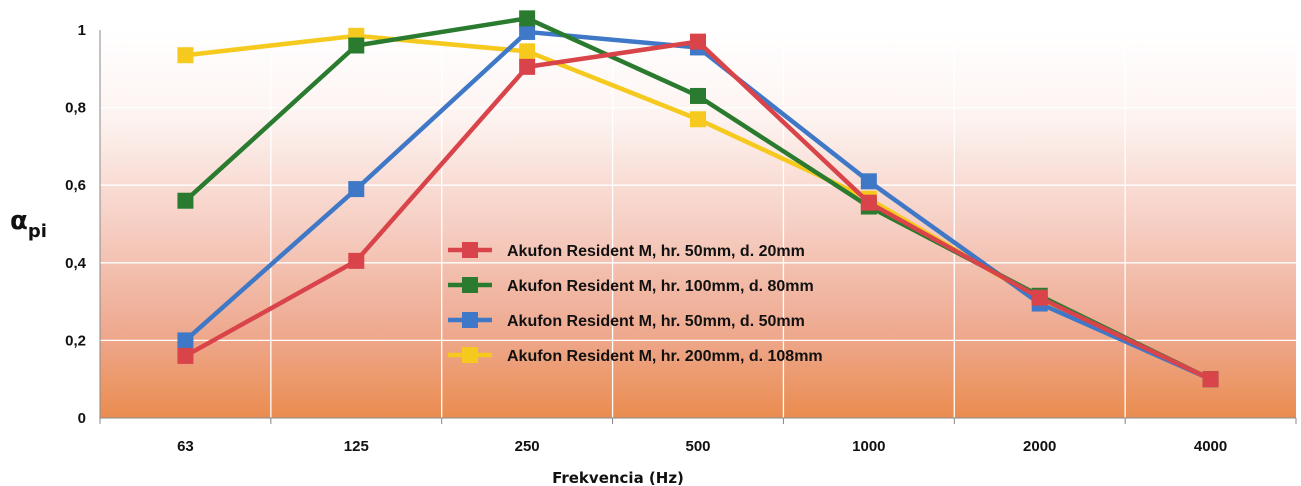 The height and width of the screenshot is (486, 1301). What do you see at coordinates (19, 221) in the screenshot?
I see `y-axis-title-main: α` at bounding box center [19, 221].